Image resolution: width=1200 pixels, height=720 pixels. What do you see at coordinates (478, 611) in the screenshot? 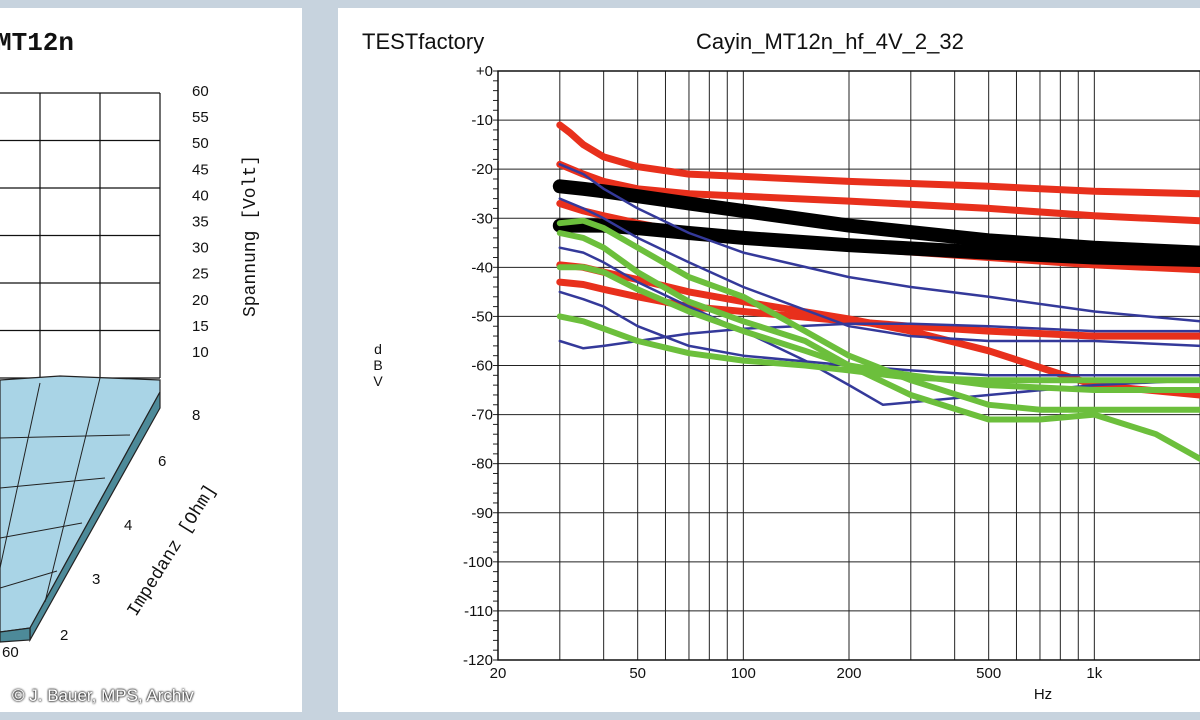
I see `y-tick-label: -110` at bounding box center [478, 611].